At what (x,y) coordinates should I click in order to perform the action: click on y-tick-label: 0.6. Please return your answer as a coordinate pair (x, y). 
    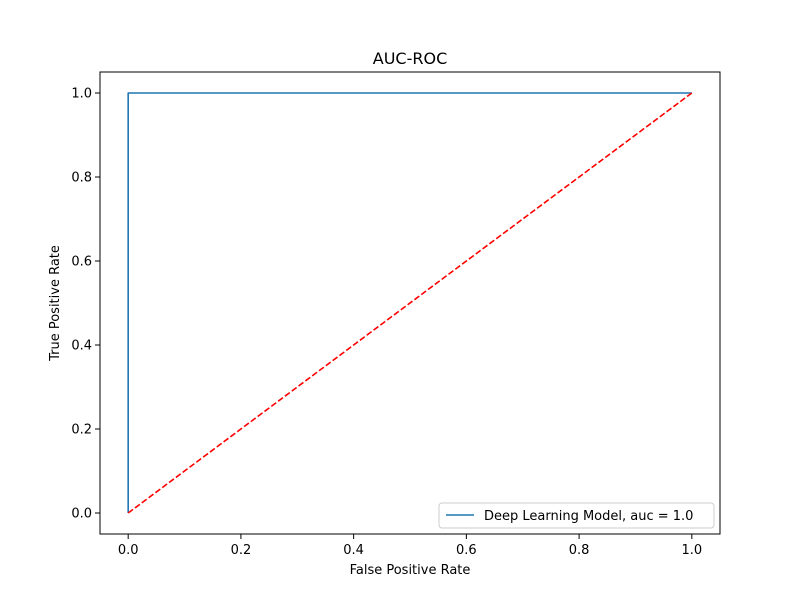
    Looking at the image, I should click on (81, 262).